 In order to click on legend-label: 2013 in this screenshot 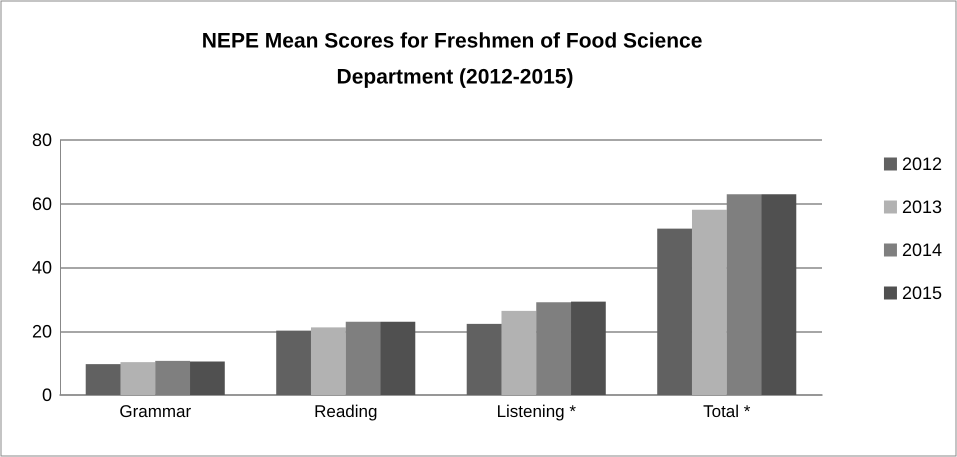, I will do `click(922, 207)`.